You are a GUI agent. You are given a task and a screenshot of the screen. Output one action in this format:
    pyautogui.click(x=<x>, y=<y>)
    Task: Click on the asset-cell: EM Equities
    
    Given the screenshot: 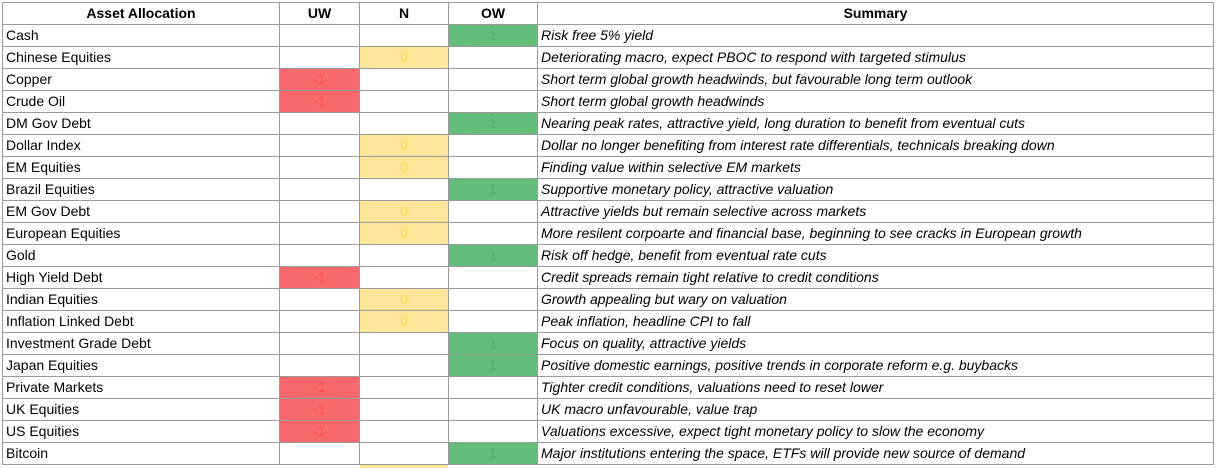 What is the action you would take?
    pyautogui.click(x=141, y=167)
    